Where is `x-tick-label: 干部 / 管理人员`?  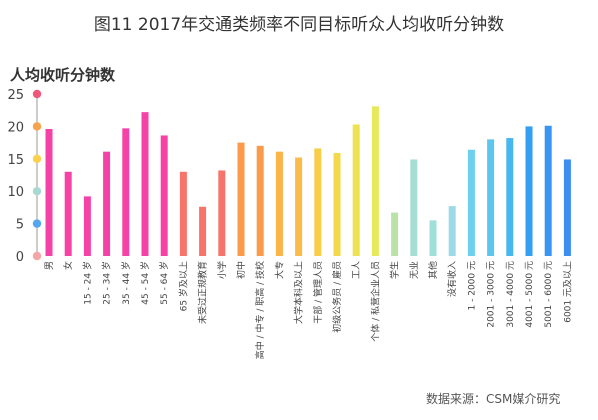
x-tick-label: 干部 / 管理人员 is located at coordinates (318, 292).